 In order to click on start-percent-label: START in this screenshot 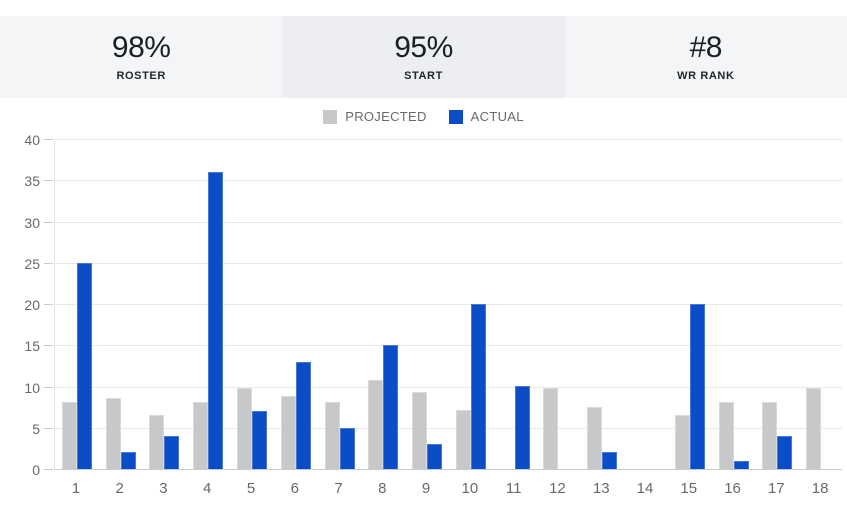, I will do `click(423, 75)`.